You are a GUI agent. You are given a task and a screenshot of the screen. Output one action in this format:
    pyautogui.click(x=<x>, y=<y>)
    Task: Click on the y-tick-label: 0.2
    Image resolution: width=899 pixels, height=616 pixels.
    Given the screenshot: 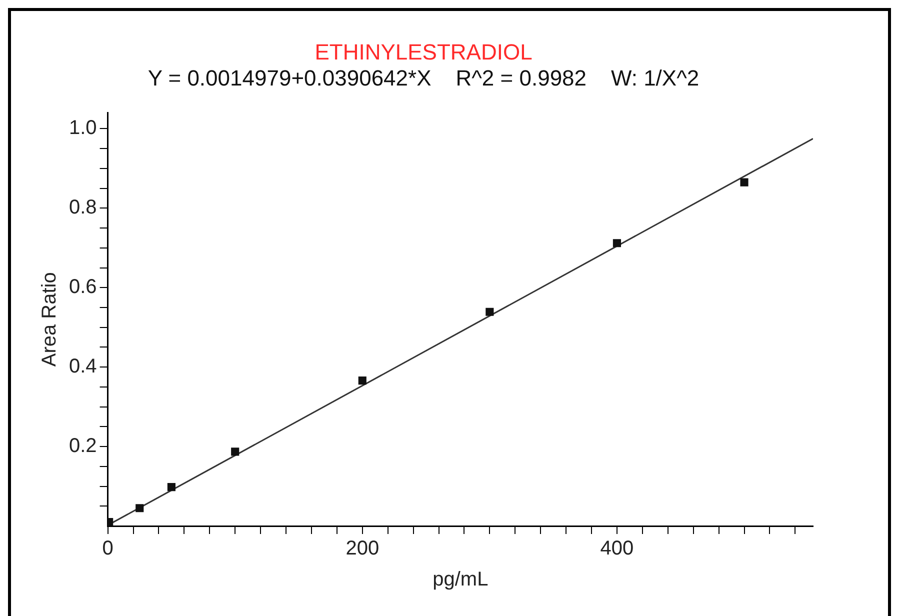 What is the action you would take?
    pyautogui.click(x=82, y=446)
    